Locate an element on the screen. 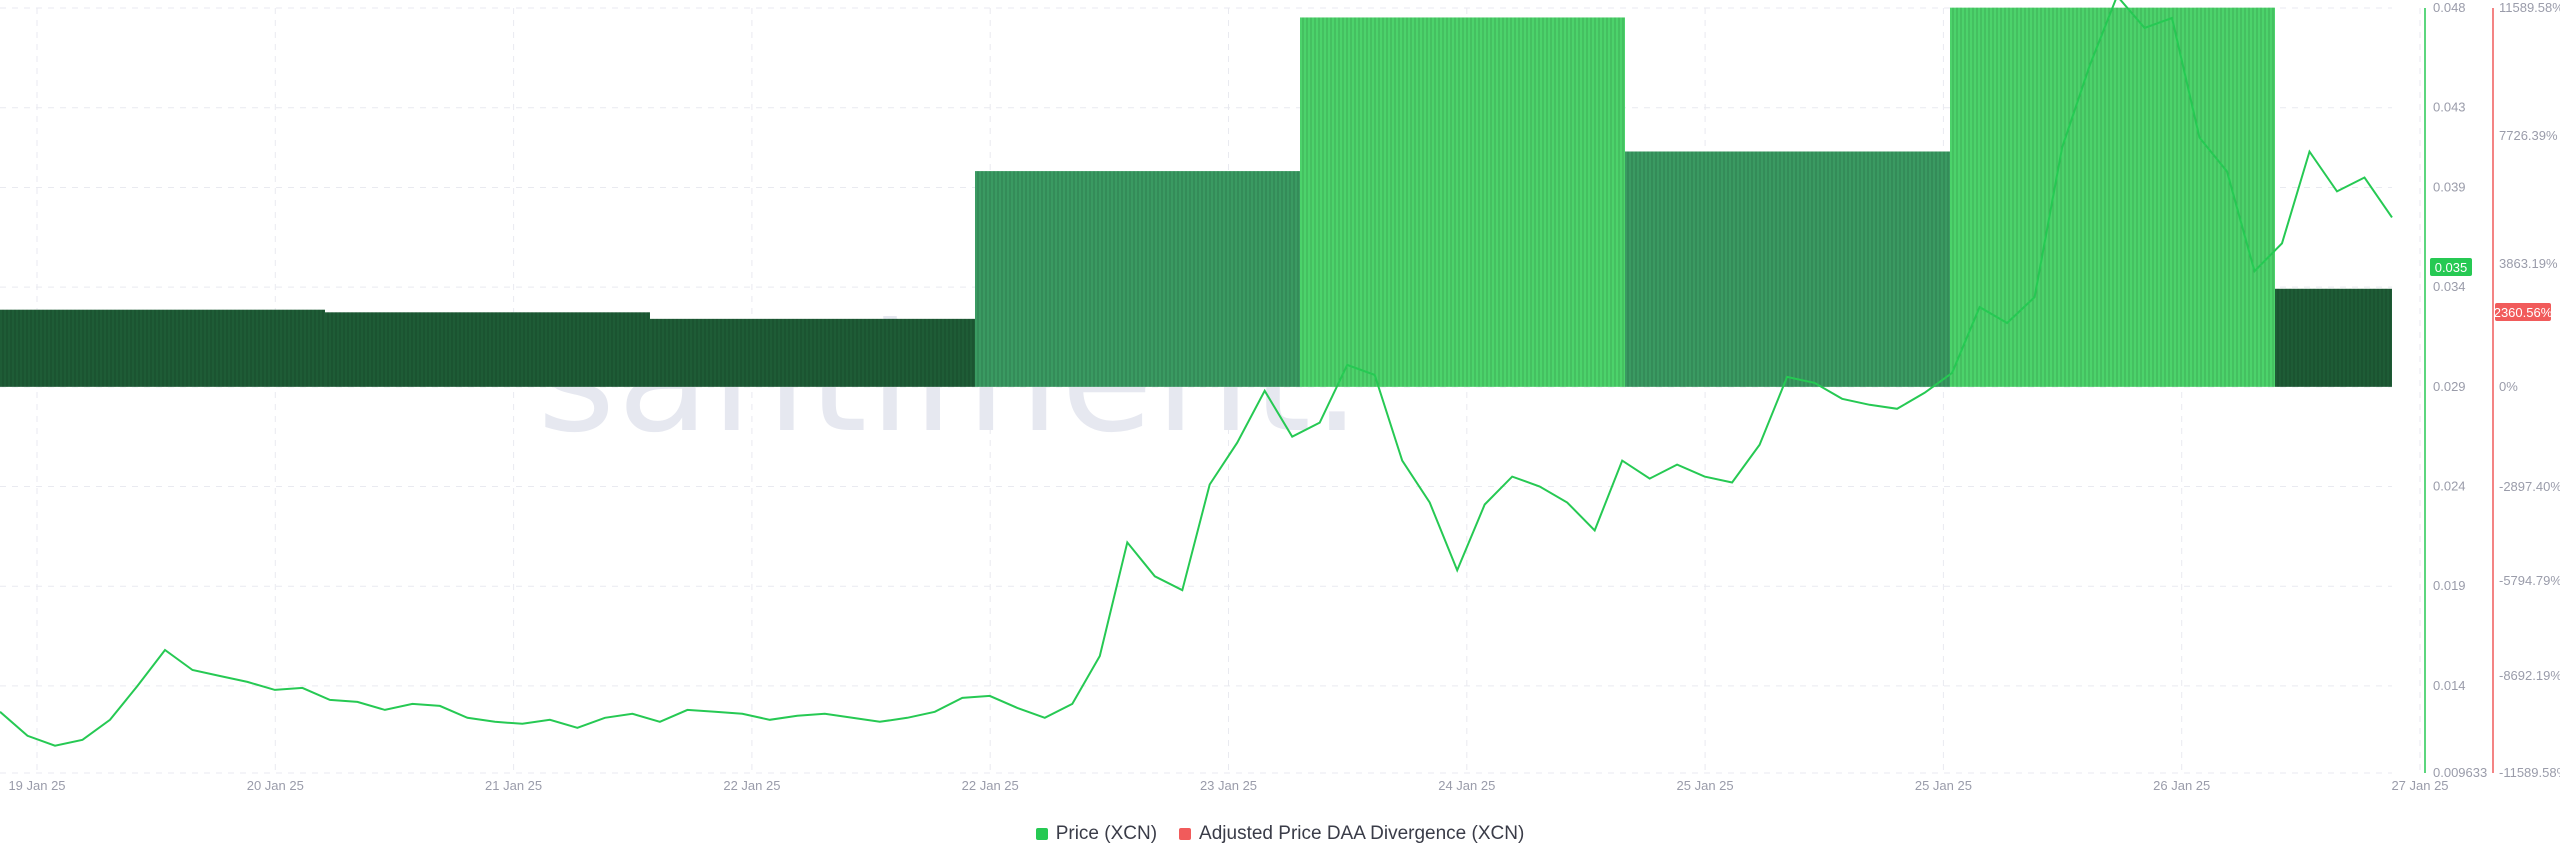 The width and height of the screenshot is (2560, 867). x-tick-label: 19 Jan 25 is located at coordinates (36, 785).